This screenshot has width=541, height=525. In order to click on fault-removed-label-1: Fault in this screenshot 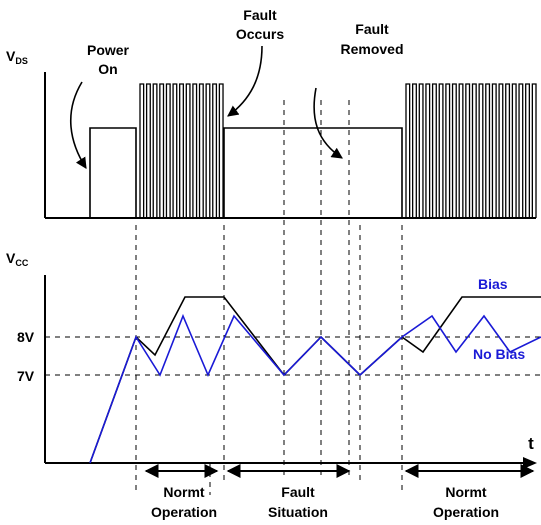, I will do `click(372, 29)`.